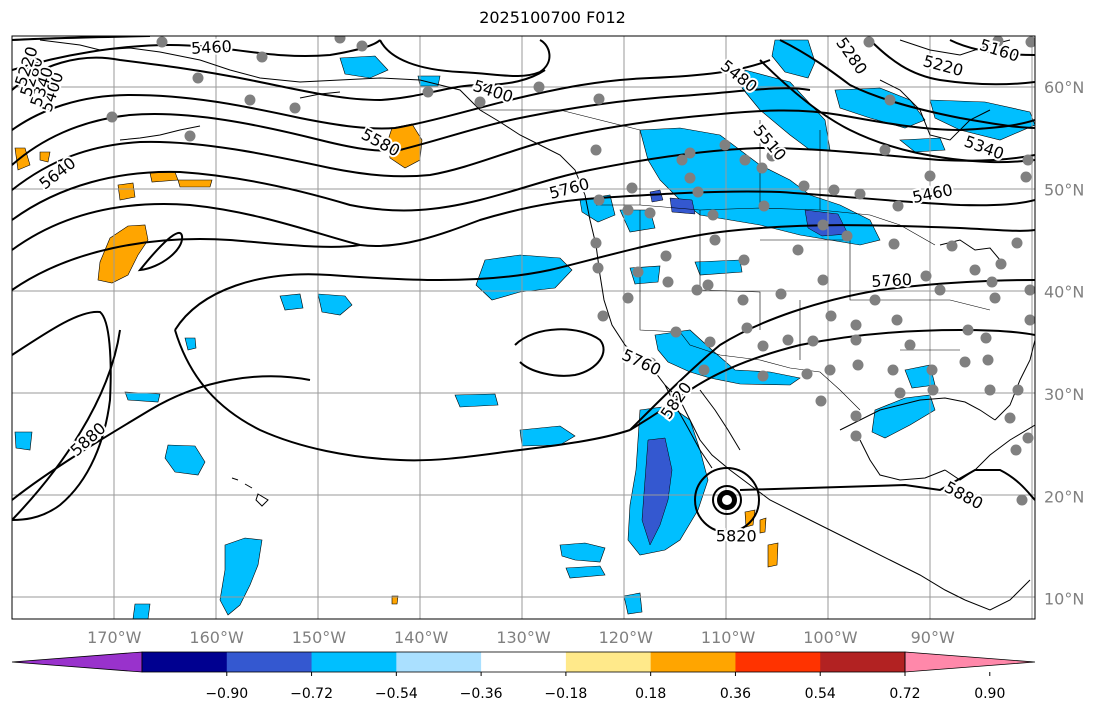 This screenshot has height=712, width=1105. What do you see at coordinates (481, 694) in the screenshot?
I see `colorbar-tick-label: −0.36` at bounding box center [481, 694].